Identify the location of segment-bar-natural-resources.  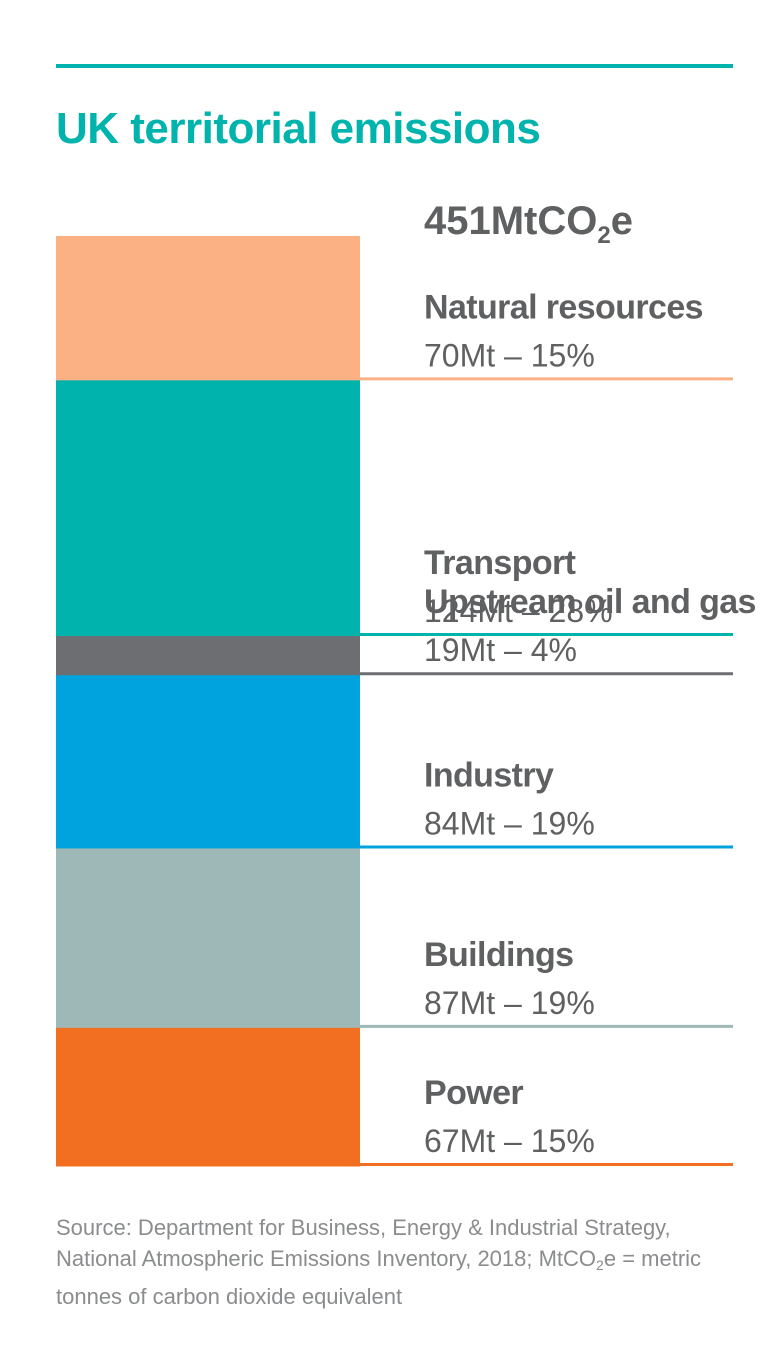
(208, 308).